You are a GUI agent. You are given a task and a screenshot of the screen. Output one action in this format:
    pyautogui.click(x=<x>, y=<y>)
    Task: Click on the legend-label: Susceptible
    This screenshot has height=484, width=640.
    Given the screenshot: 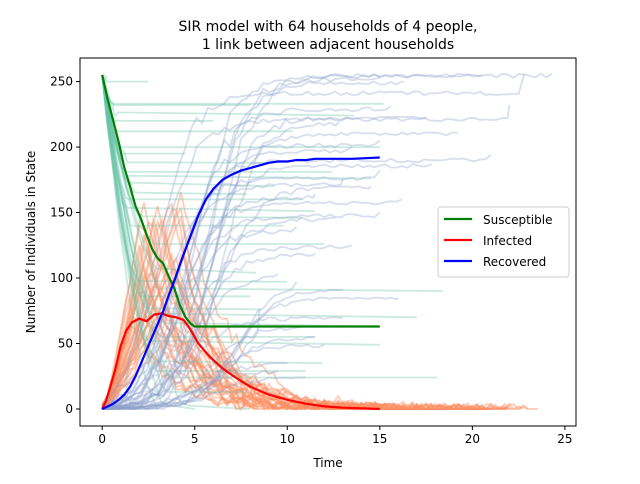 What is the action you would take?
    pyautogui.click(x=517, y=220)
    